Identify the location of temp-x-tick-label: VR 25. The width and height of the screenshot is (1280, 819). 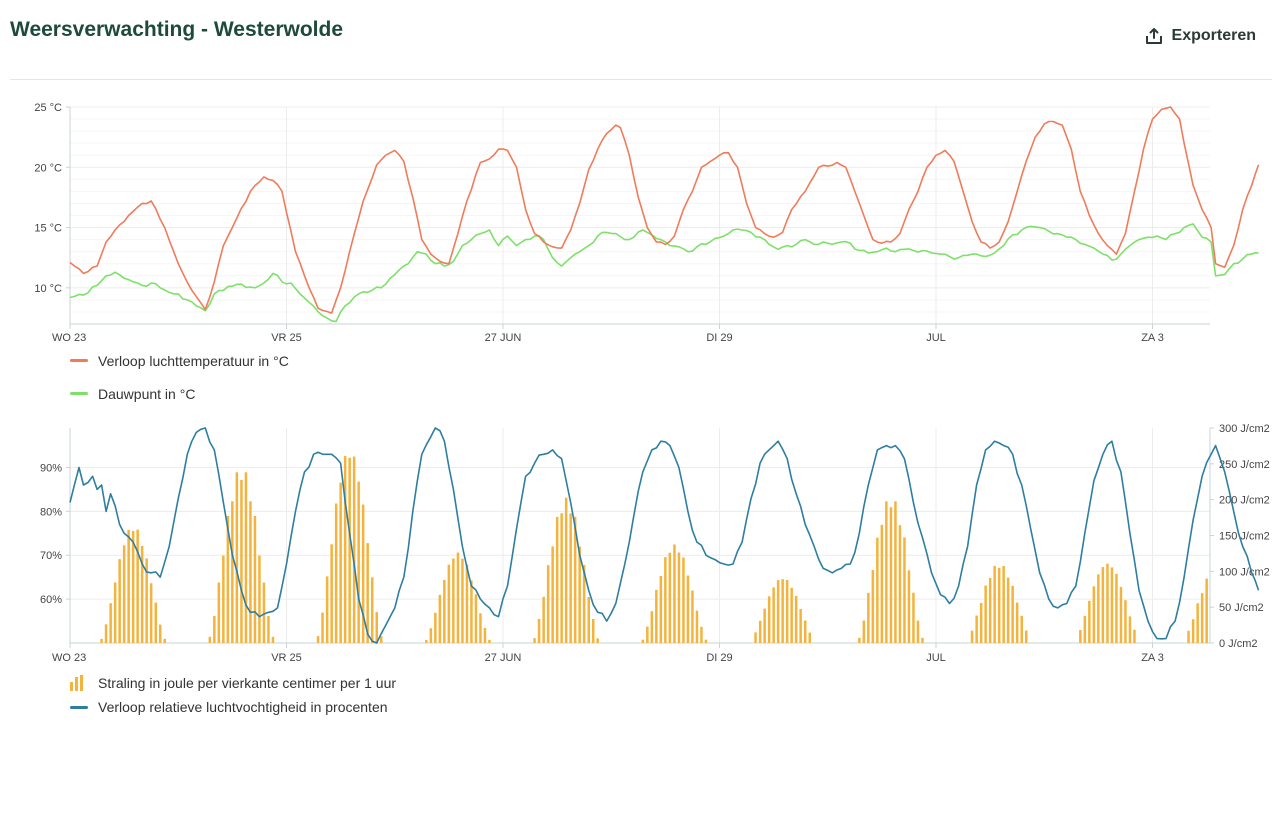
(286, 338).